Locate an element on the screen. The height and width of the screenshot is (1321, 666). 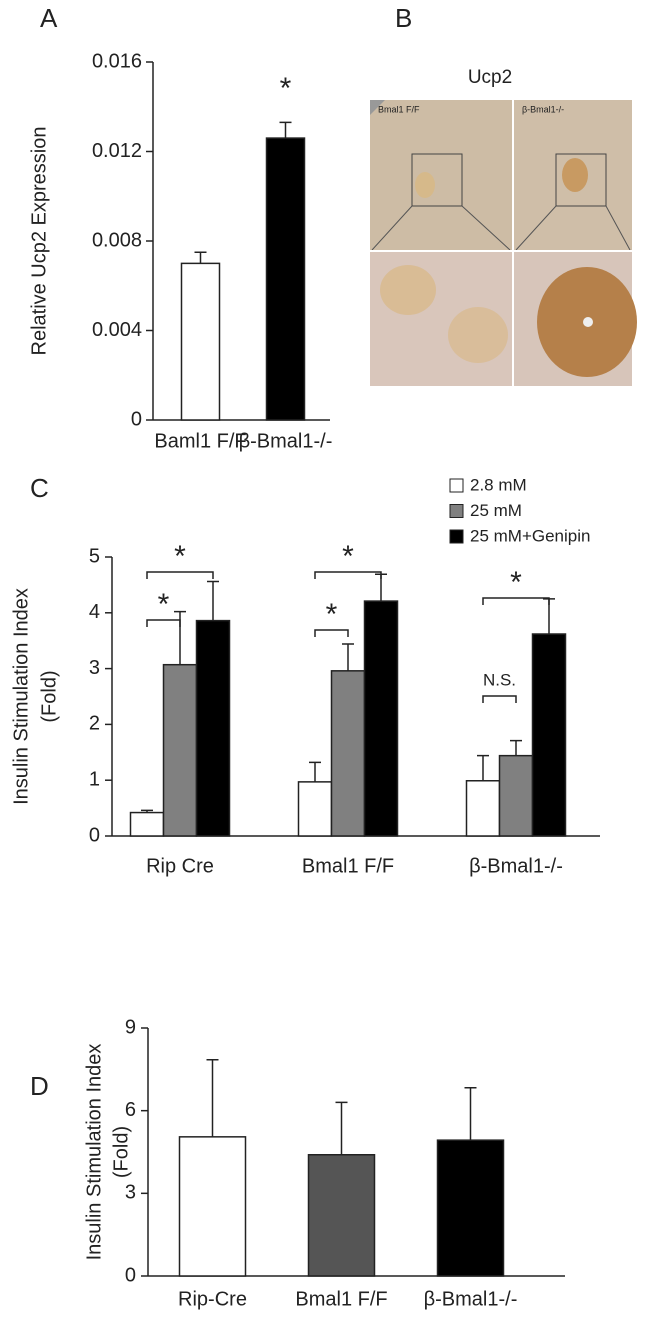
y-tick-label: 0.016 is located at coordinates (117, 61).